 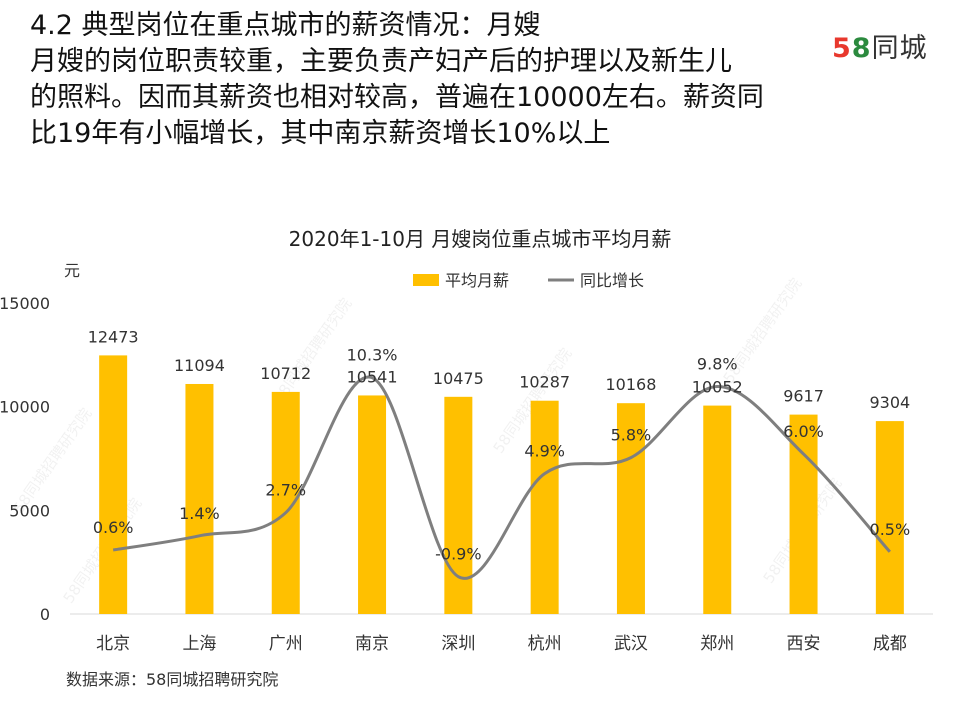 I want to click on growth-value-label: 10.3%, so click(x=372, y=355).